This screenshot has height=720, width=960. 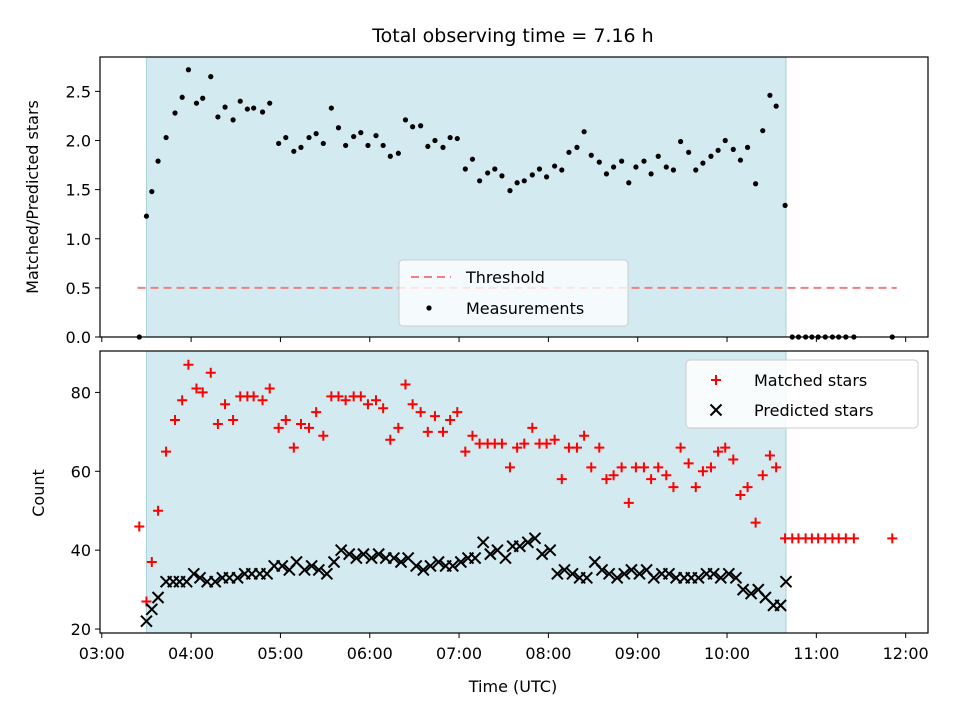 I want to click on chart-title: Total observing time = 7.16 h, so click(x=512, y=36).